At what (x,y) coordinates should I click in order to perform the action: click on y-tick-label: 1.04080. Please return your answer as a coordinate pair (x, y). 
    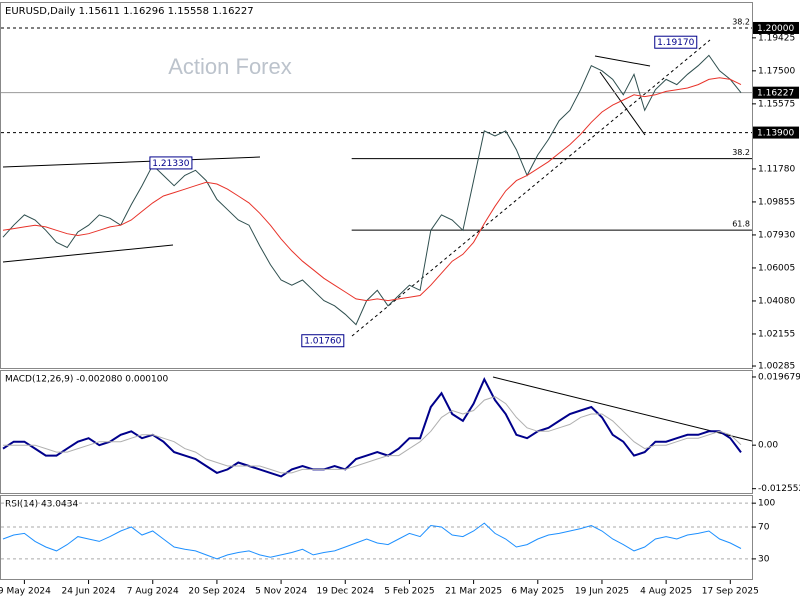
    Looking at the image, I should click on (776, 301).